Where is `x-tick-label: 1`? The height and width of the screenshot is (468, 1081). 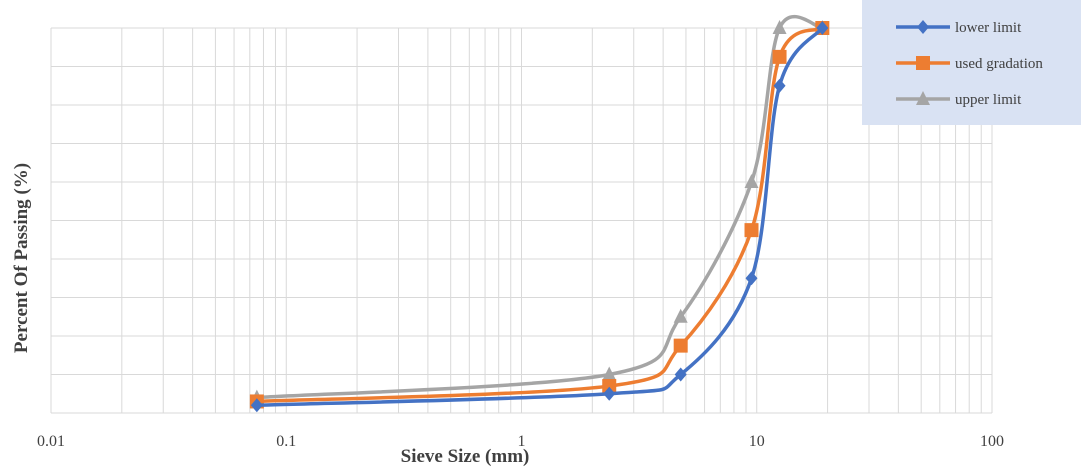 x-tick-label: 1 is located at coordinates (522, 441).